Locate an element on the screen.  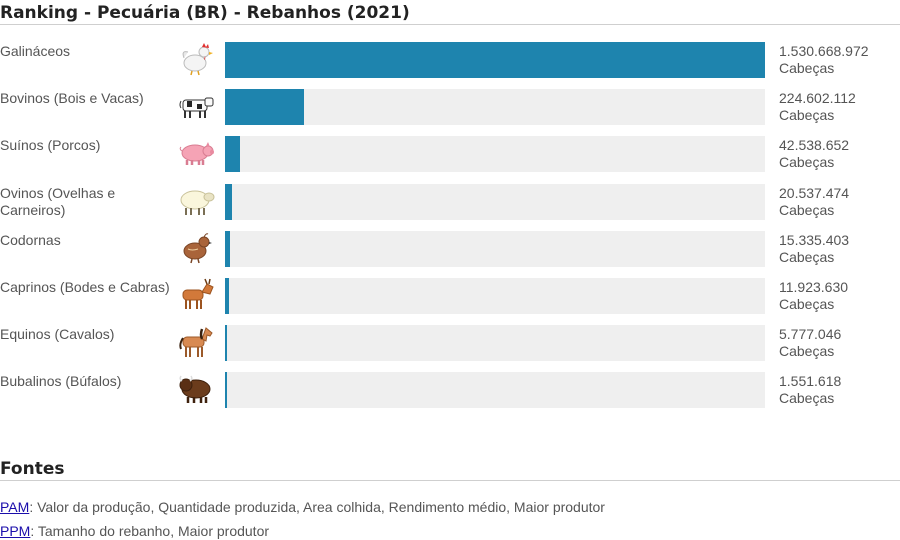
value-label: 15.335.403 Cabeças is located at coordinates (814, 249).